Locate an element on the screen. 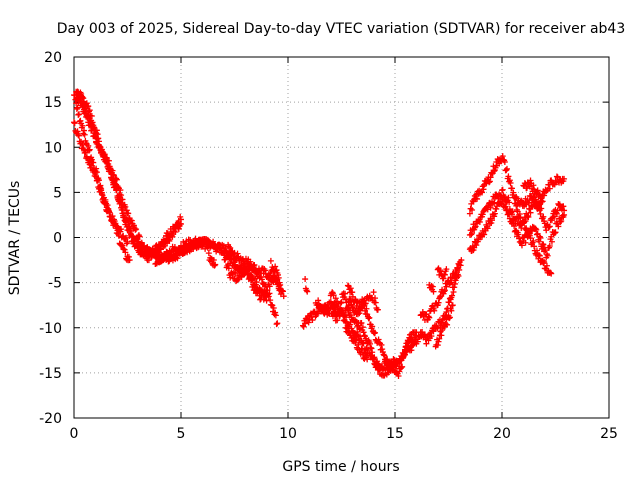 Image resolution: width=640 pixels, height=480 pixels. x-axis-label: GPS time / hours is located at coordinates (340, 467).